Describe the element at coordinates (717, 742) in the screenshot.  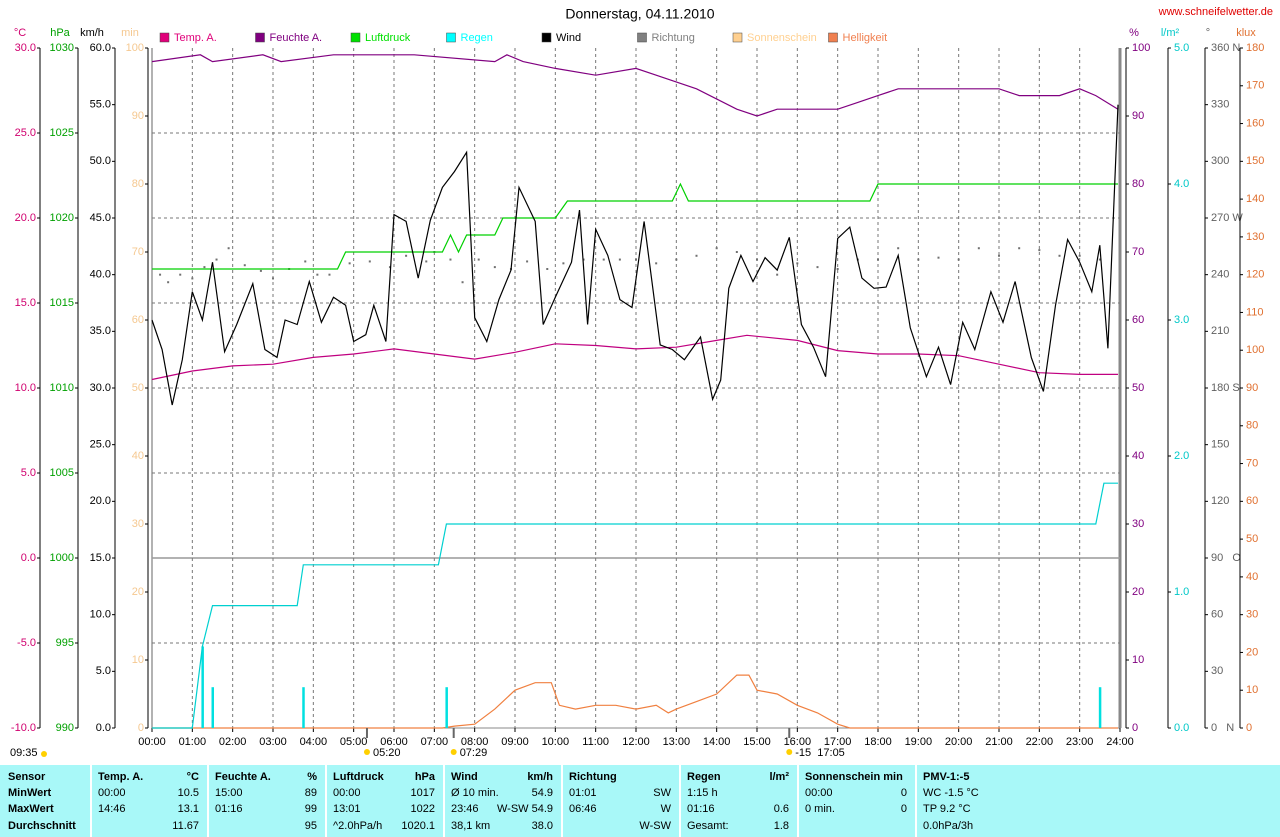
I see `x-tick-label: 14:00` at that location.